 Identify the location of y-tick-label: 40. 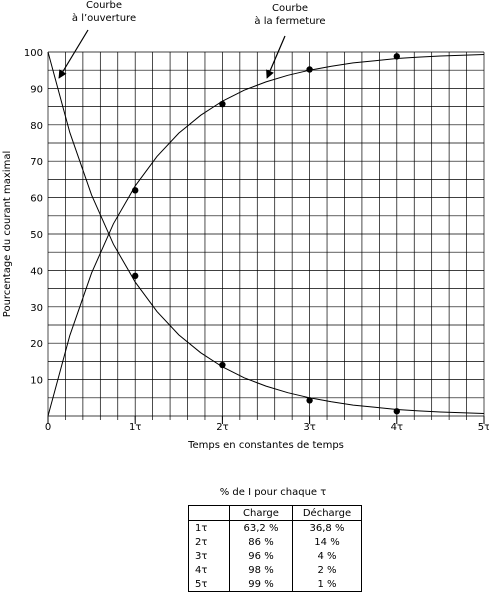
(36, 271).